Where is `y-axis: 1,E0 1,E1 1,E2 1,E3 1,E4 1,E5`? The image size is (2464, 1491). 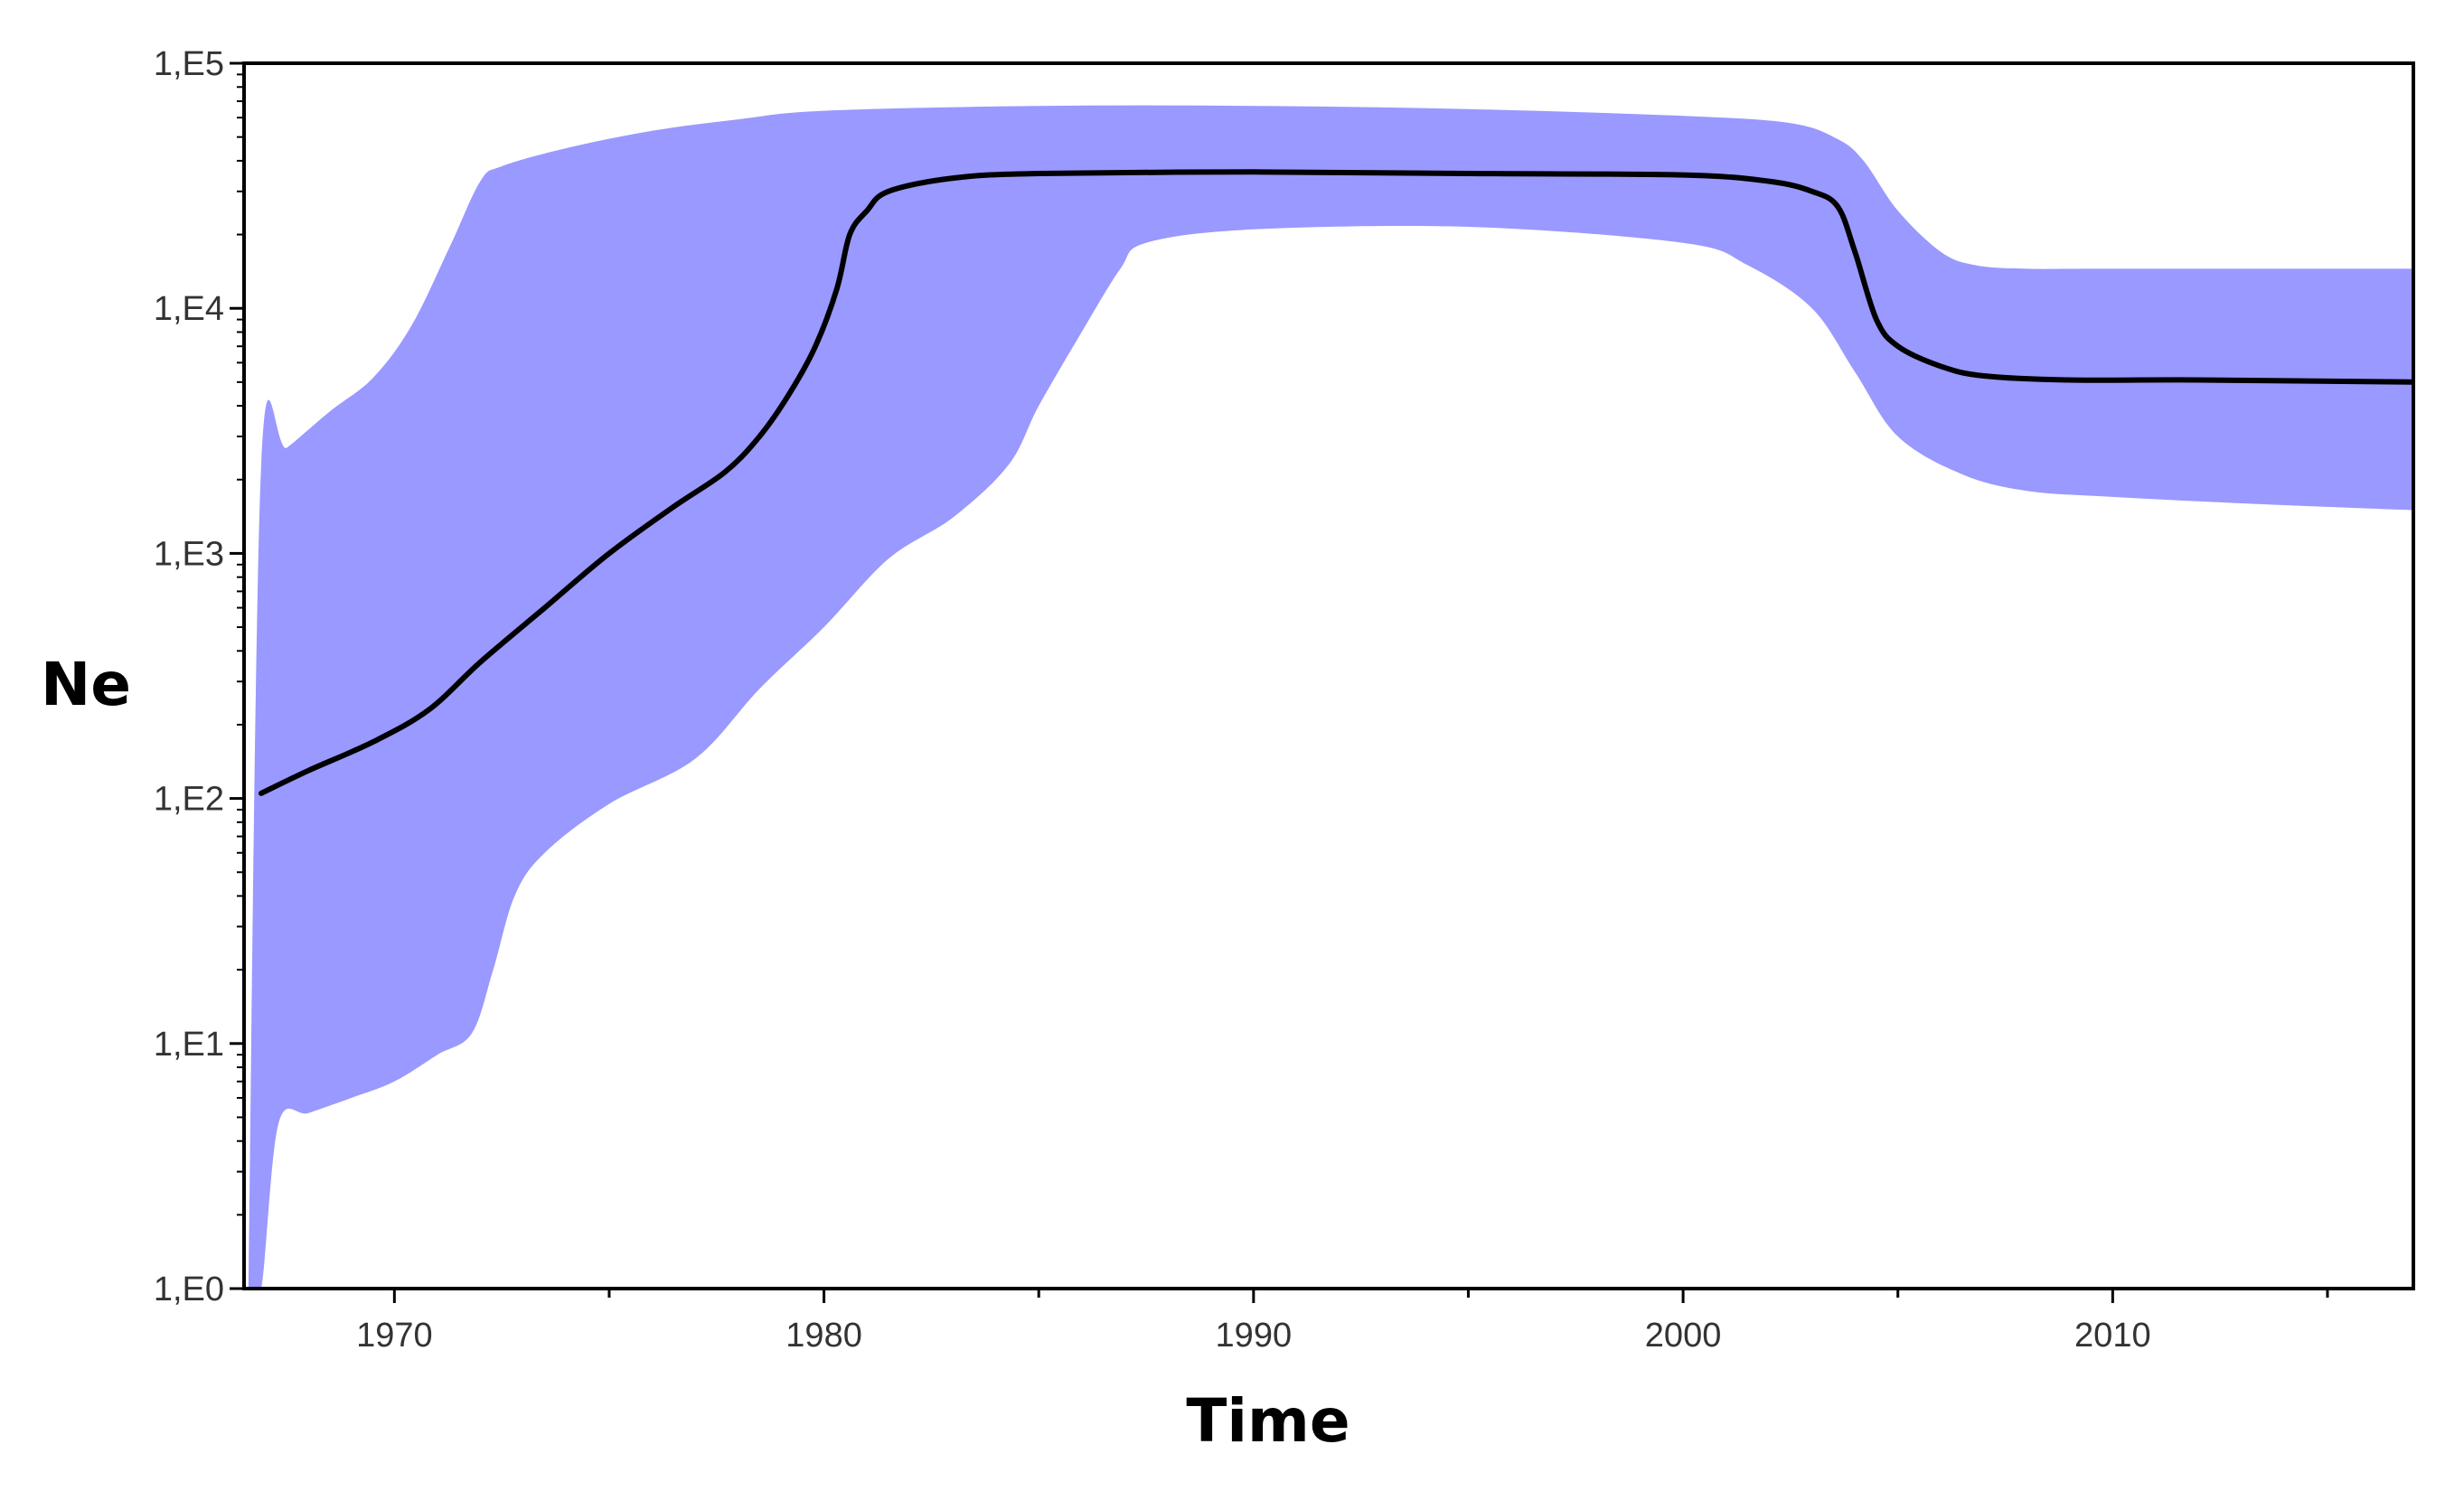
y-axis: 1,E0 1,E1 1,E2 1,E3 1,E4 1,E5 is located at coordinates (199, 676).